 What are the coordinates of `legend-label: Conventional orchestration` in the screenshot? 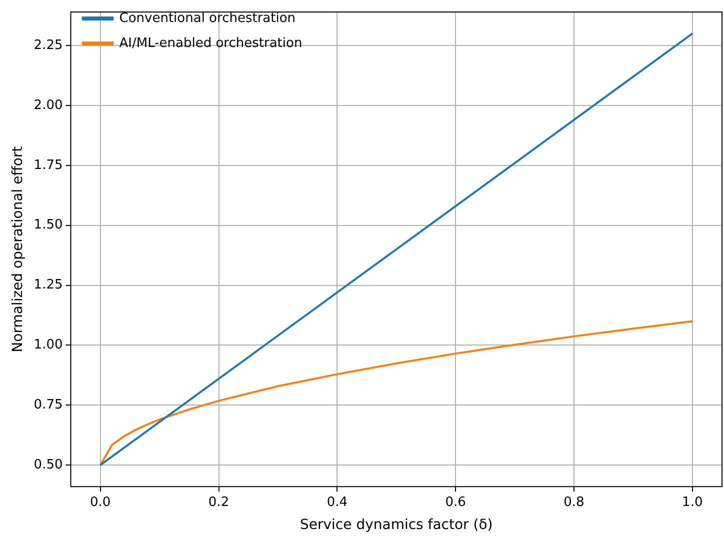 It's located at (207, 18).